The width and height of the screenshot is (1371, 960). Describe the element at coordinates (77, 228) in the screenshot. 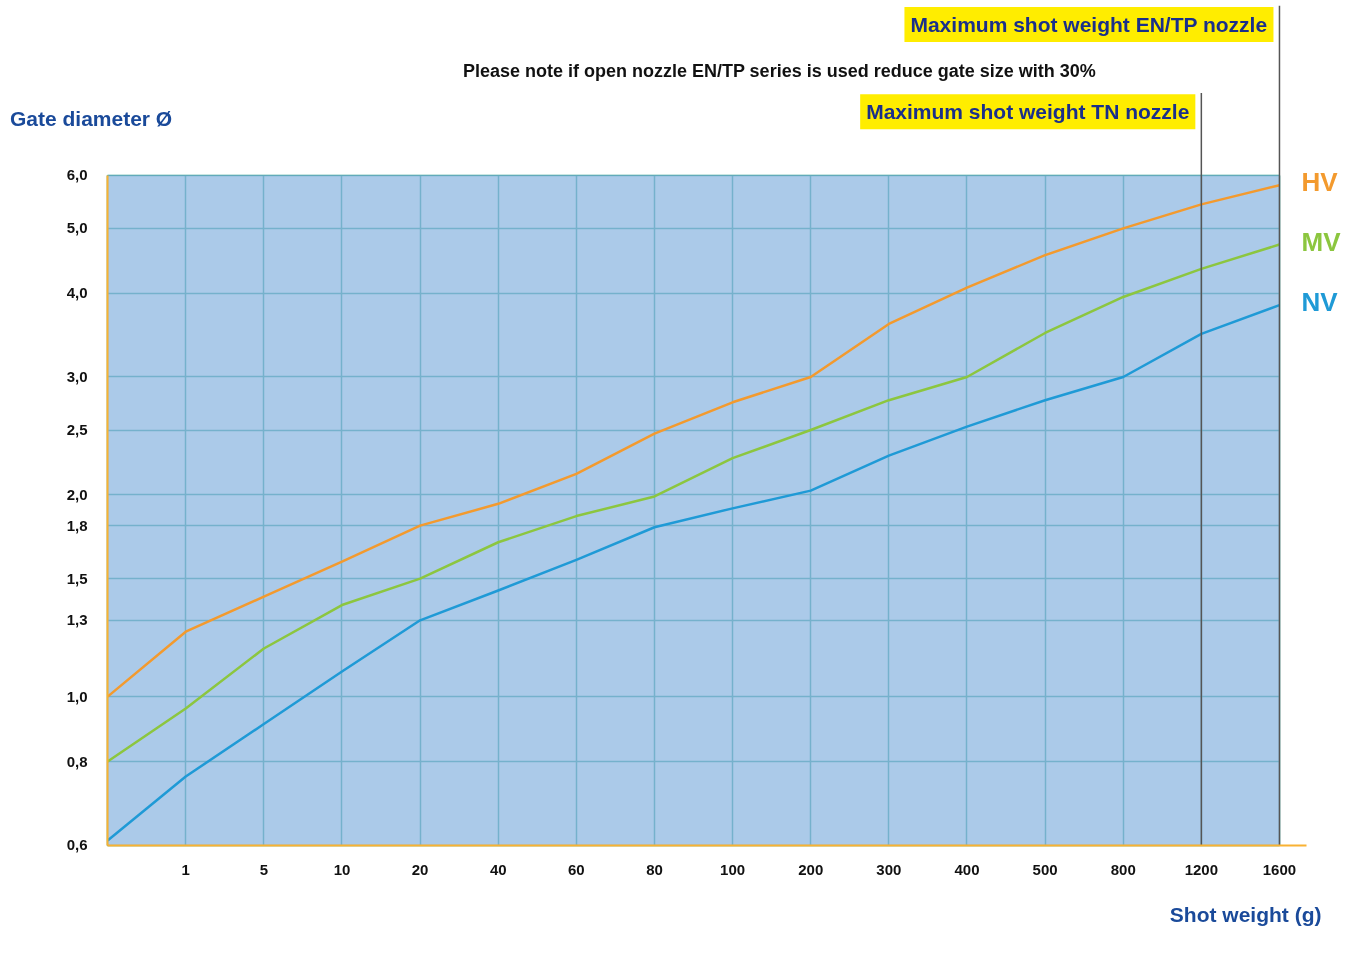

I see `y-tick-label: 5,0` at that location.